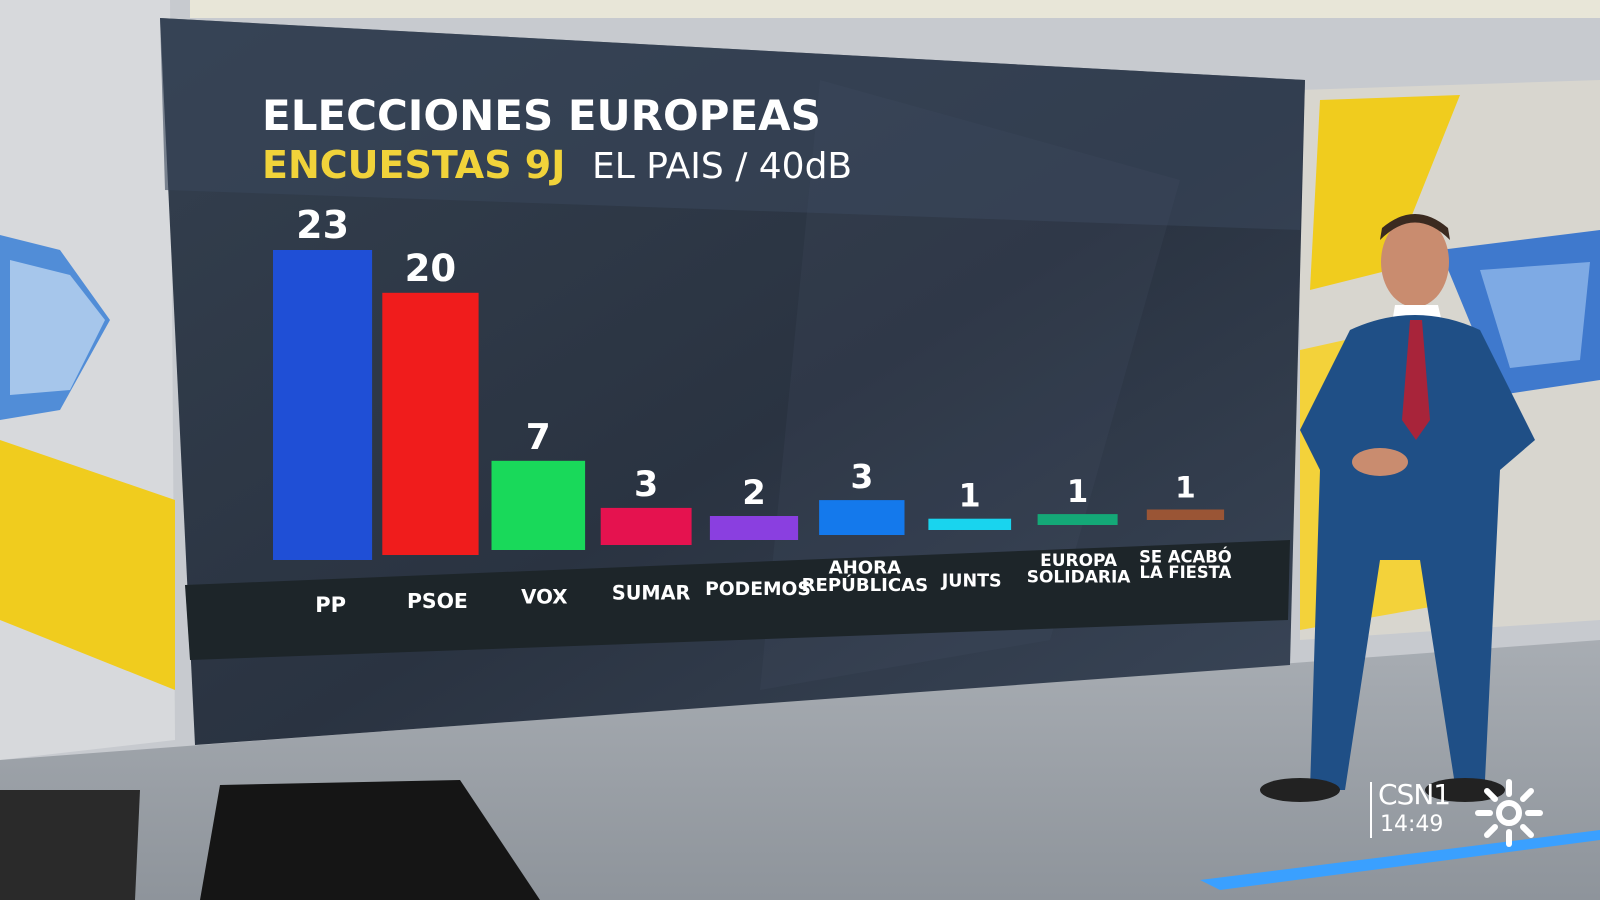  I want to click on broadcast-time: 14:49, so click(1412, 824).